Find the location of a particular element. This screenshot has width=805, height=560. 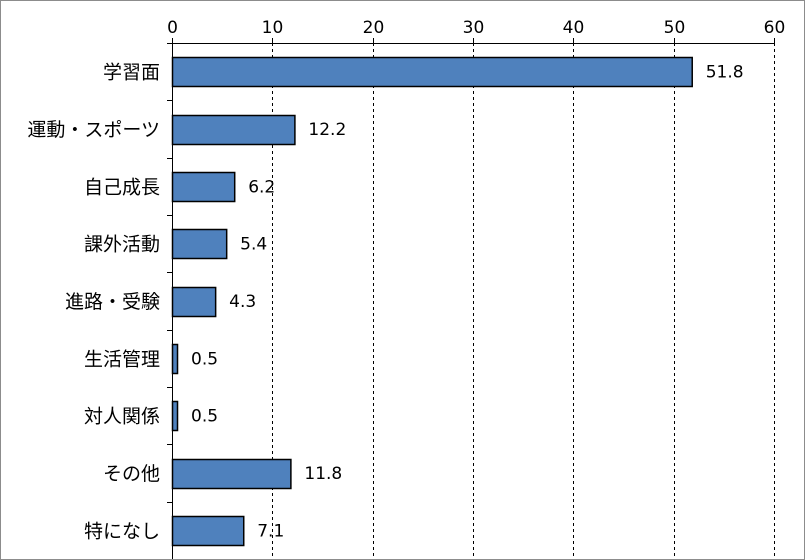

category-label-9: 特になし is located at coordinates (122, 531).